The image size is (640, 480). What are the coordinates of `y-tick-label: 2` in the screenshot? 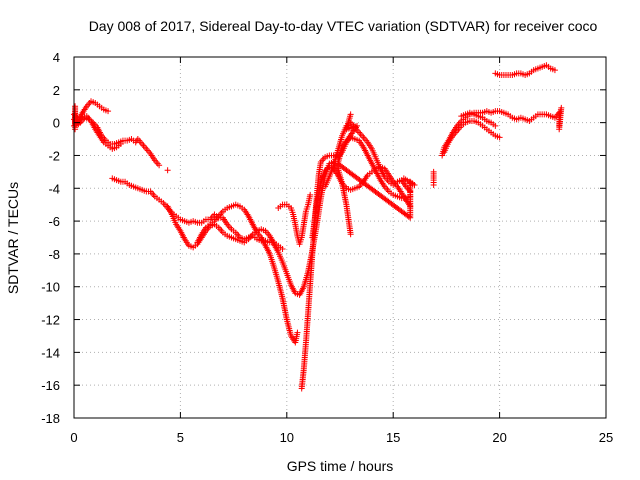 It's located at (56, 90).